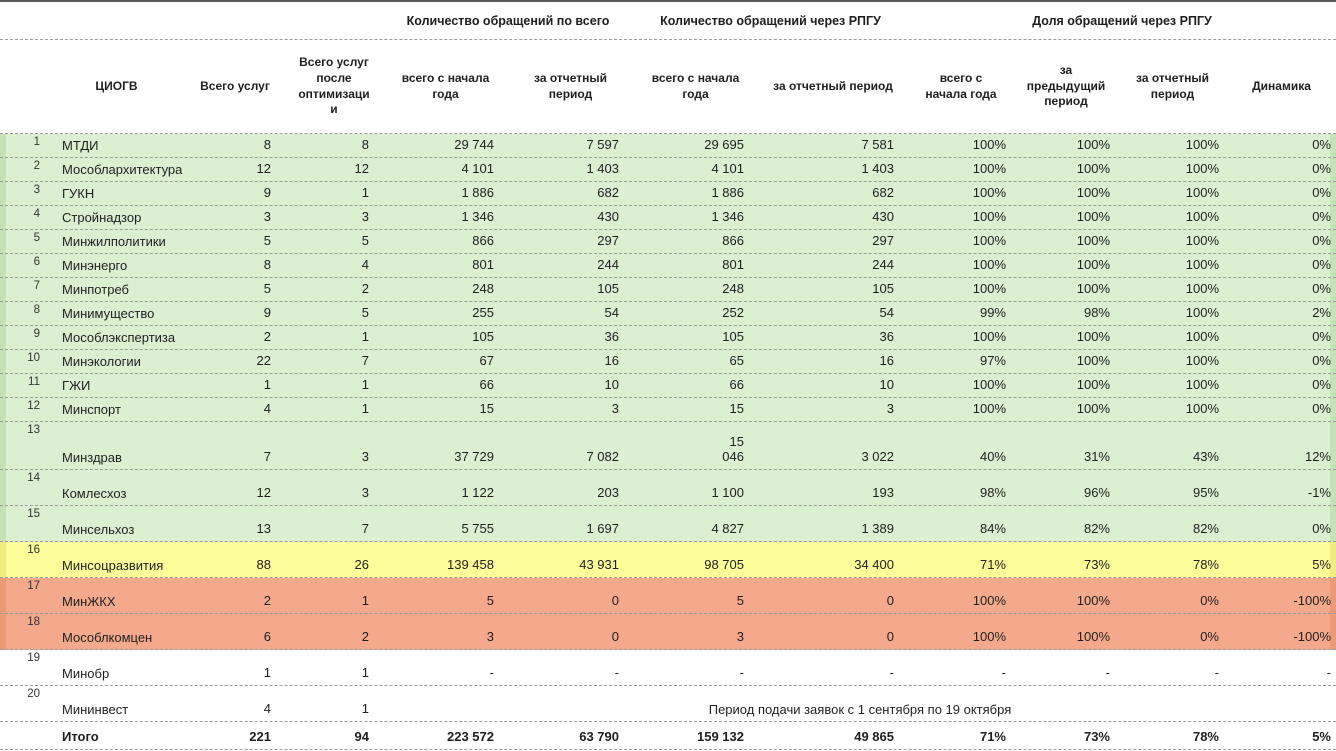 The width and height of the screenshot is (1336, 751). Describe the element at coordinates (877, 529) in the screenshot. I see `value-cell: 1 389` at that location.